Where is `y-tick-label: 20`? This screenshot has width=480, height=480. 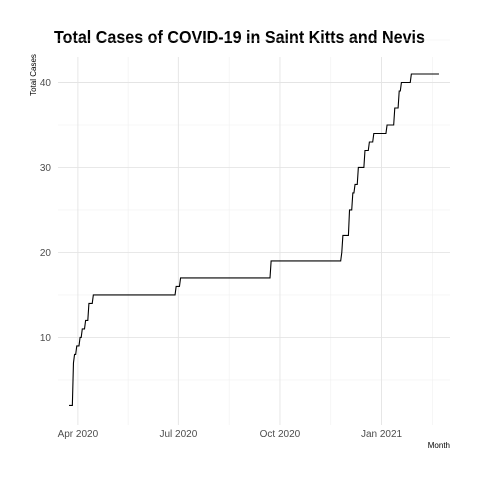
y-tick-label: 20 is located at coordinates (46, 253).